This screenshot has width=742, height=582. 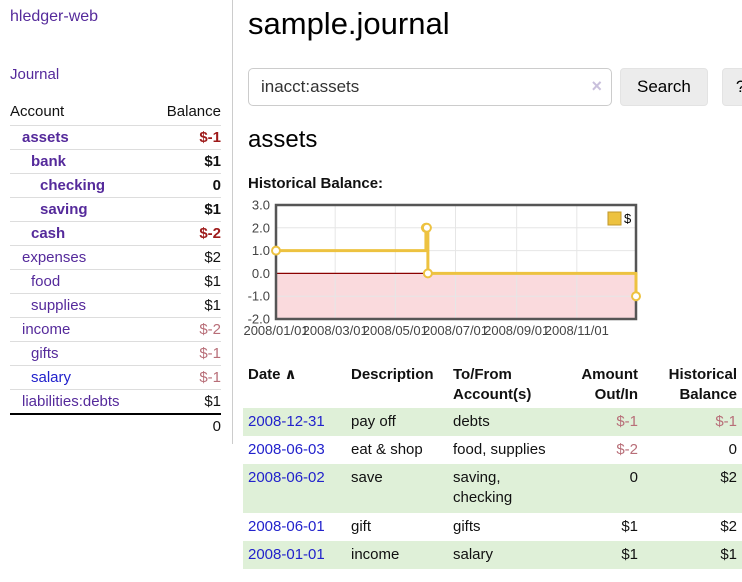 What do you see at coordinates (456, 262) in the screenshot?
I see `plot-border` at bounding box center [456, 262].